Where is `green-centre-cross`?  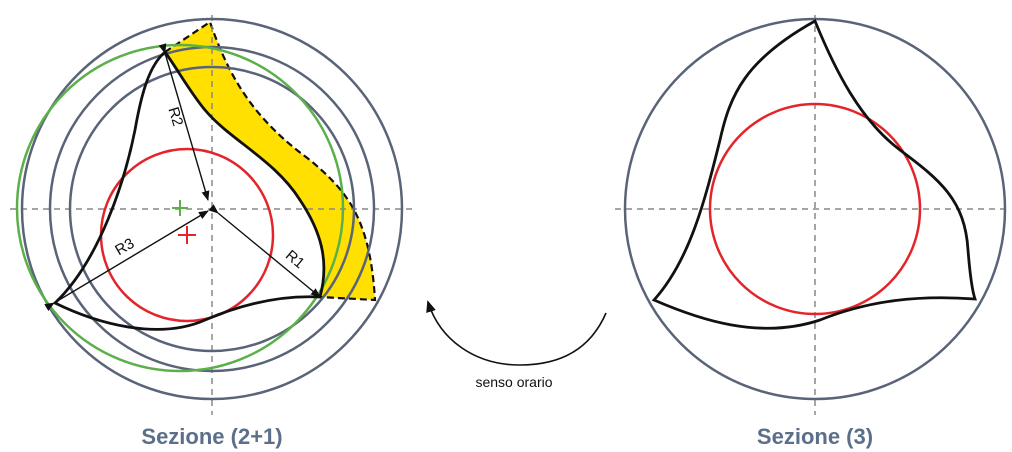 green-centre-cross is located at coordinates (180, 208).